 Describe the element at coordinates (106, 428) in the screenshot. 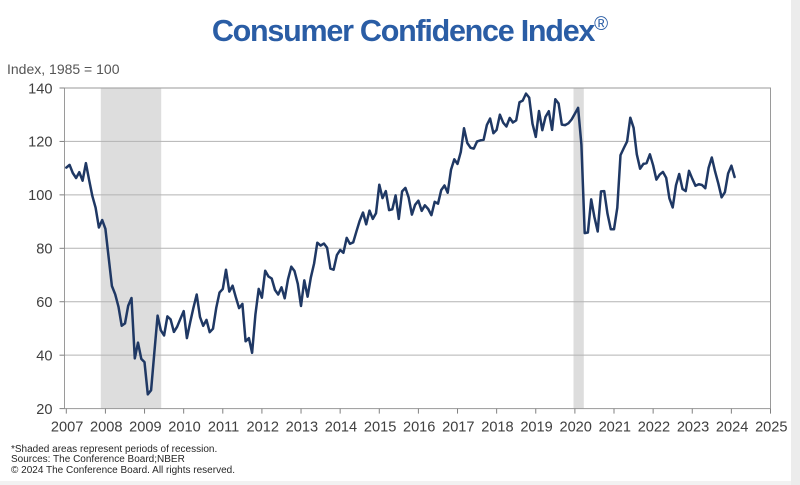

I see `svg-text: 2008` at that location.